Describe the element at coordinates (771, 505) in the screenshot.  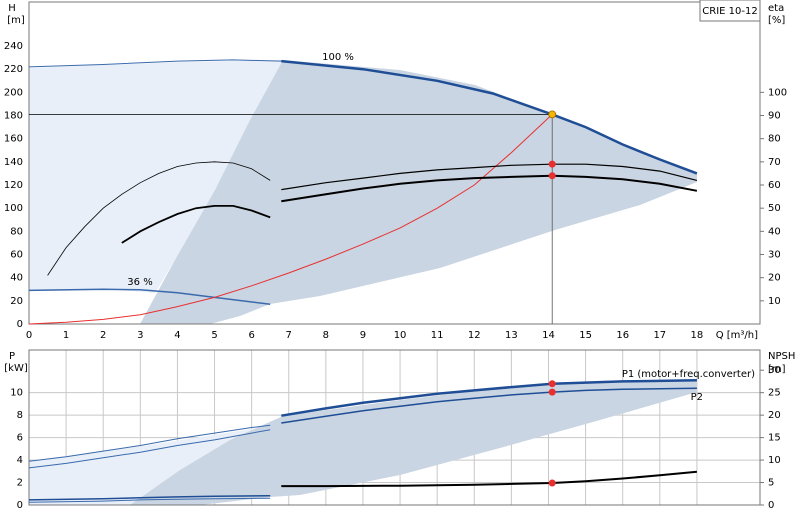
I see `y2-tick-label: 0` at that location.